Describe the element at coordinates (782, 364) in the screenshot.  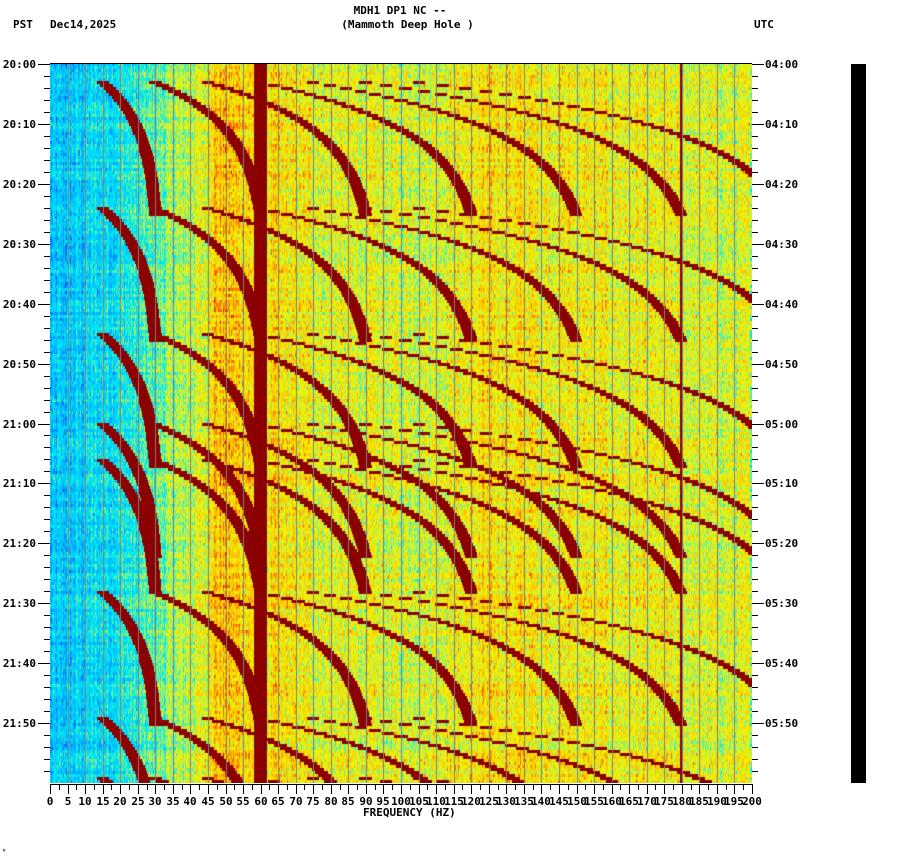
I see `right-time-label: 04:50` at that location.